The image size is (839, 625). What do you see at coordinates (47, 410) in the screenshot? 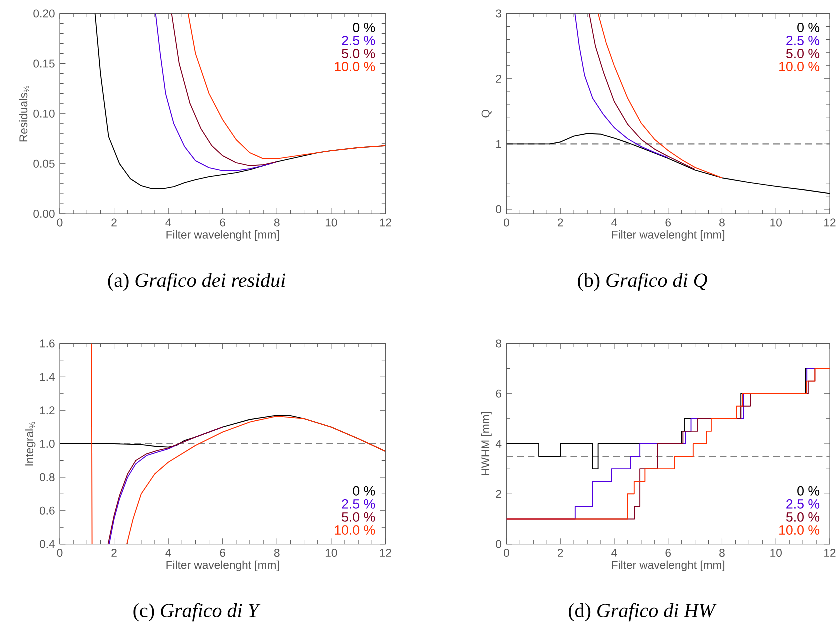
I see `y-tick-label: 1.2` at bounding box center [47, 410].